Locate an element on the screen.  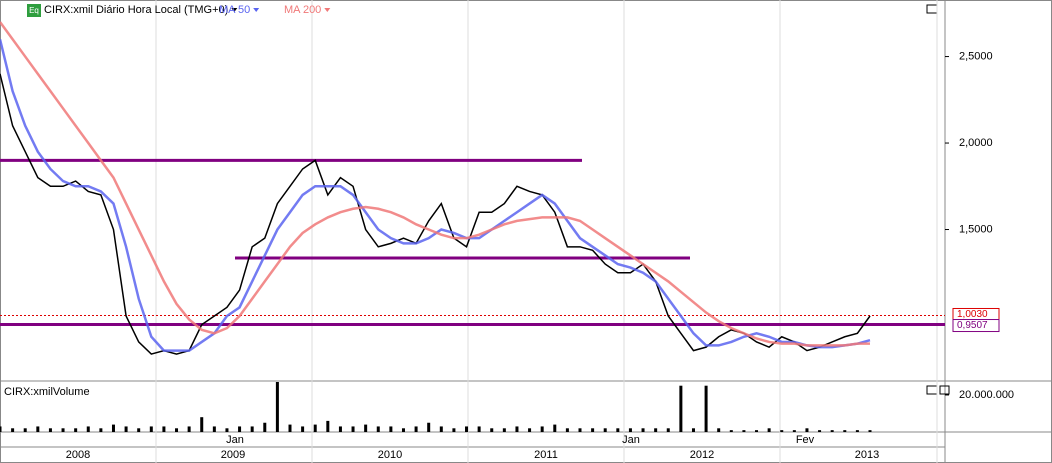
price-label: 0,9507 is located at coordinates (972, 325).